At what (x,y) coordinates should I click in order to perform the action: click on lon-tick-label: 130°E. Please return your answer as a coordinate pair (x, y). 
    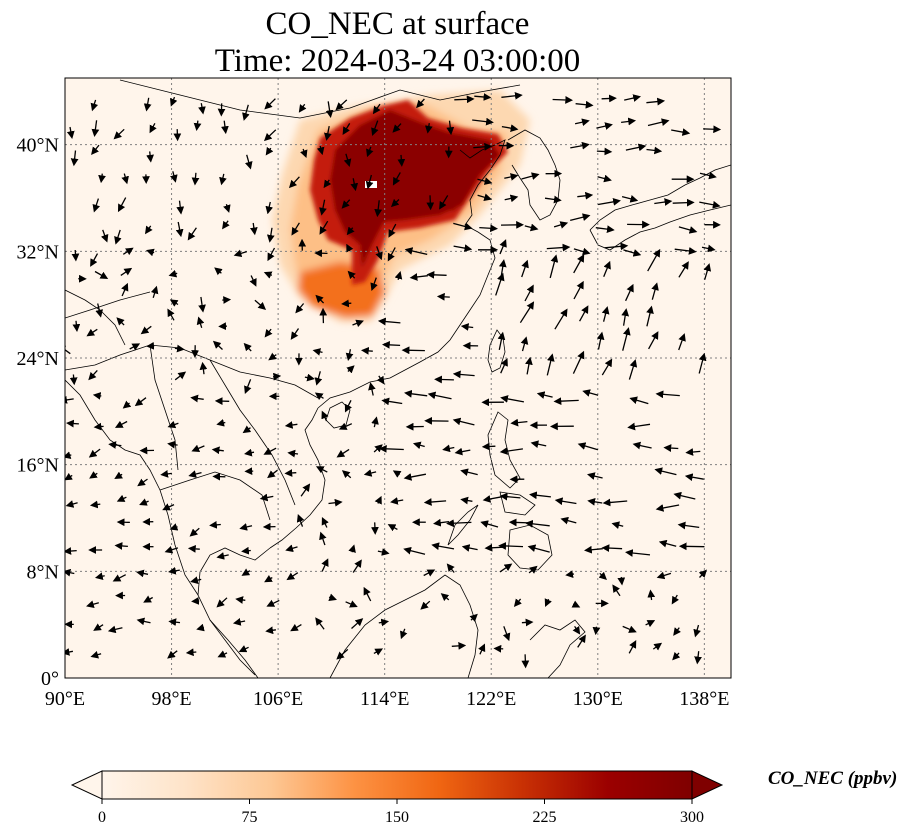
    Looking at the image, I should click on (598, 699).